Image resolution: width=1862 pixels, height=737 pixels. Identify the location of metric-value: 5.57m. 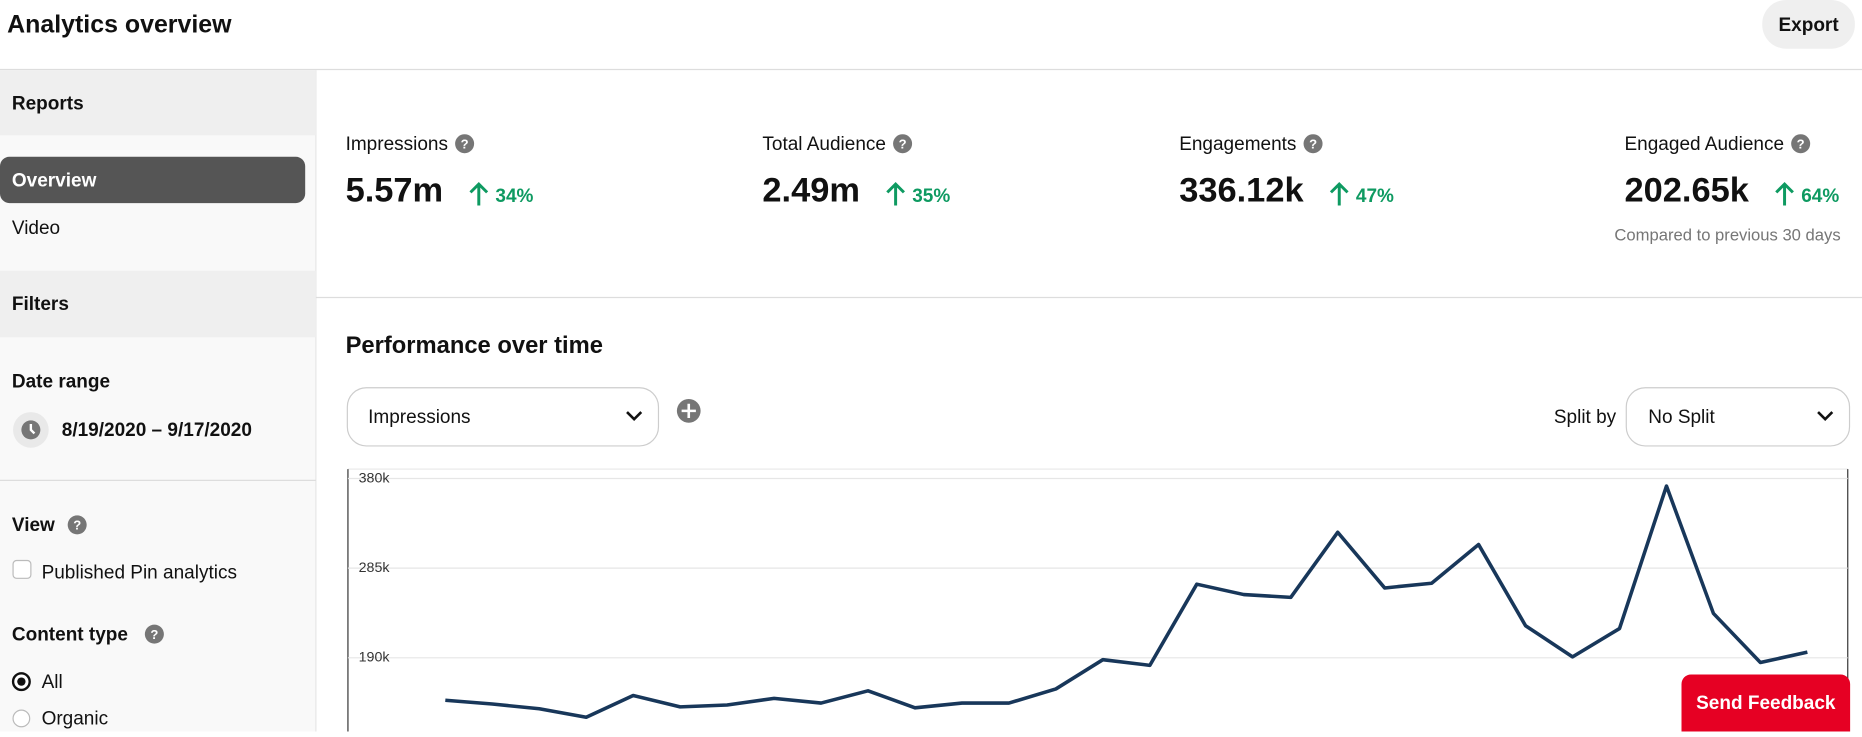
(395, 190).